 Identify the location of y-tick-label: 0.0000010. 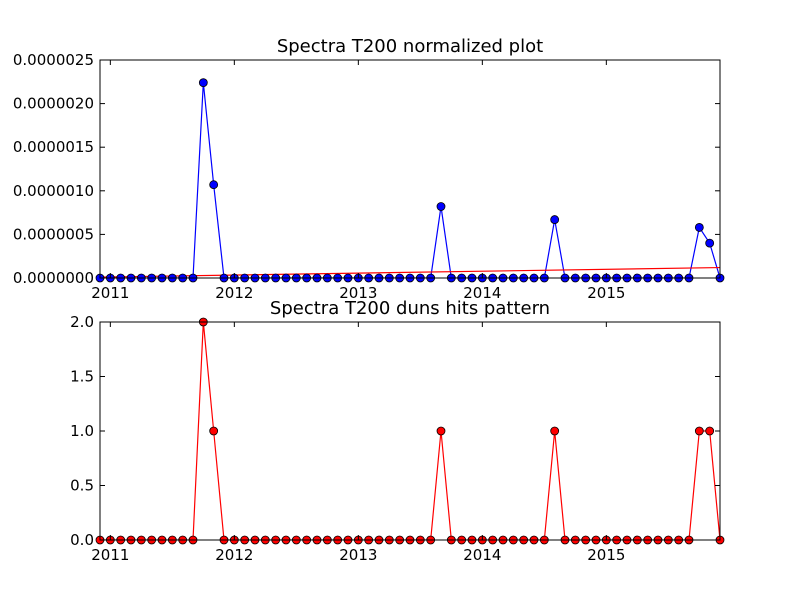
(53, 191).